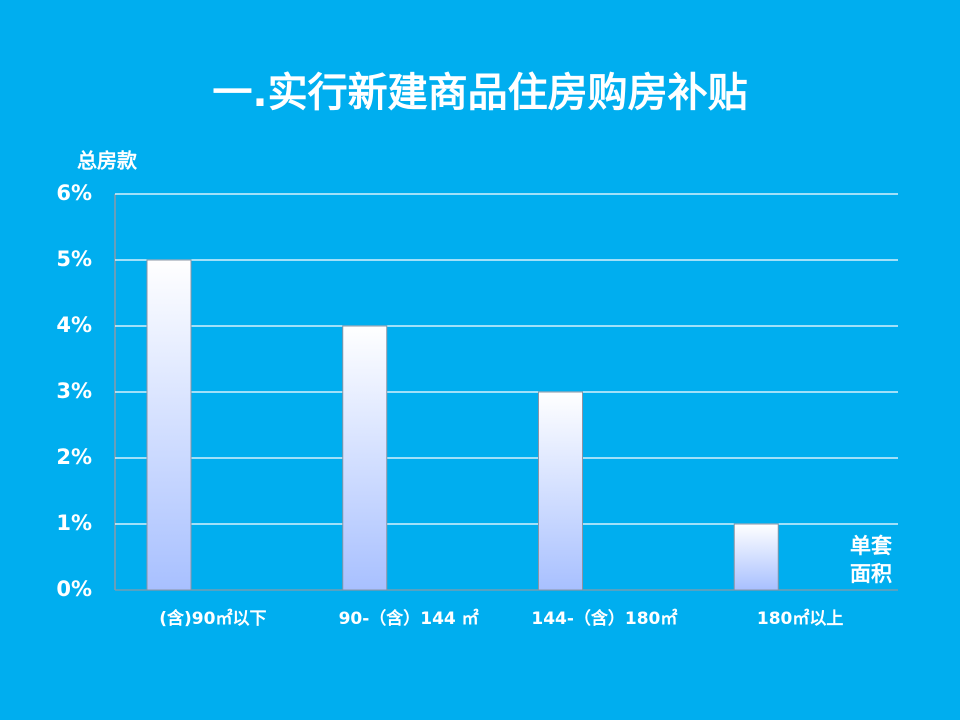  Describe the element at coordinates (74, 193) in the screenshot. I see `y-tick-label: 6%` at that location.